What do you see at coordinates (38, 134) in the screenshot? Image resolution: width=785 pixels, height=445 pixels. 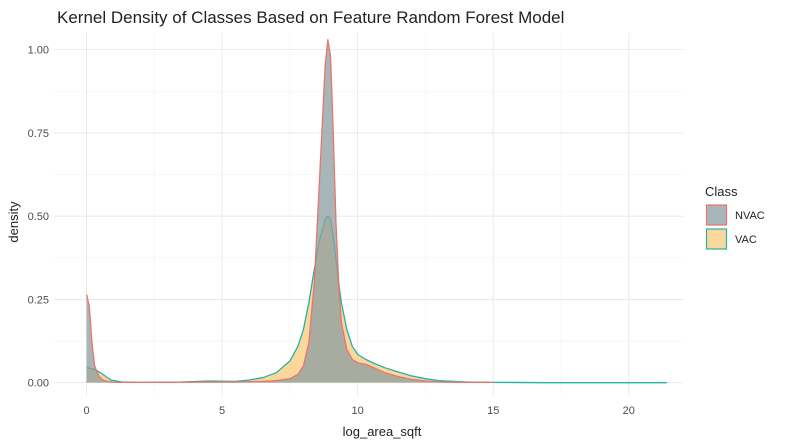 I see `y-tick-label: 0.75` at bounding box center [38, 134].